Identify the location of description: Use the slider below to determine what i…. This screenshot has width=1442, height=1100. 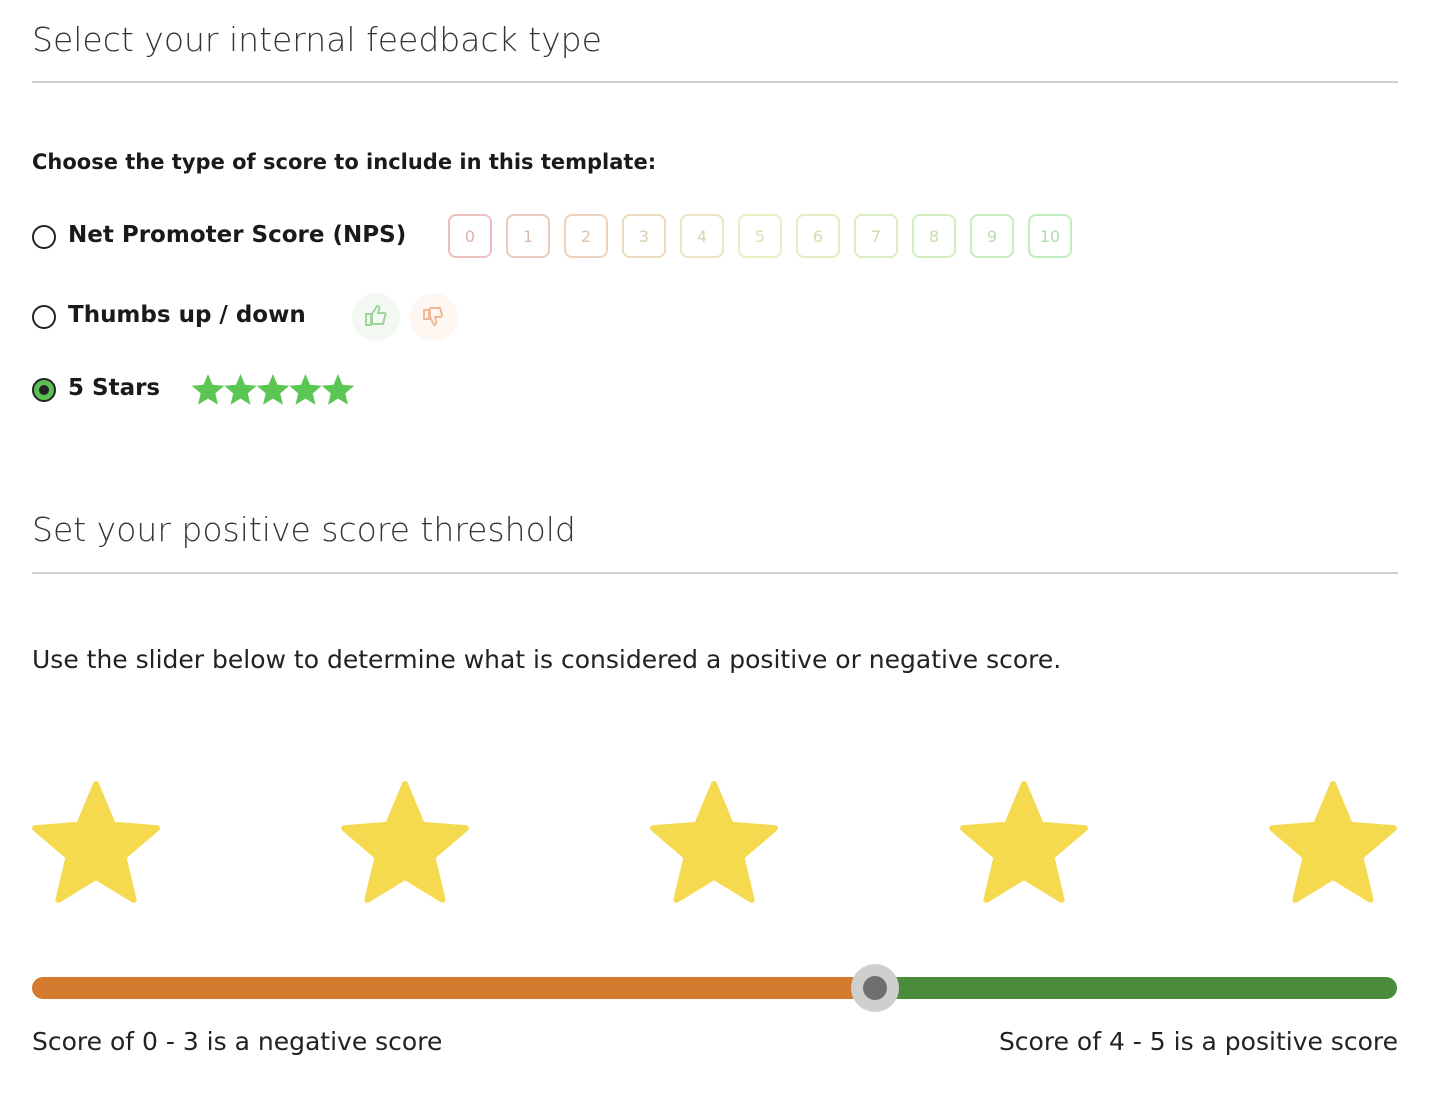
(547, 659).